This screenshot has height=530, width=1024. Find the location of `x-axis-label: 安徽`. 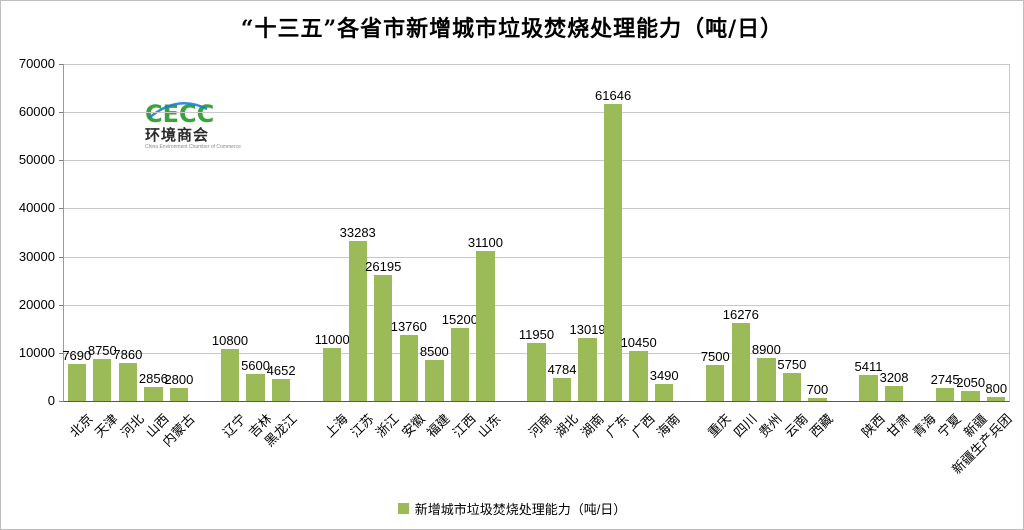

x-axis-label: 安徽 is located at coordinates (413, 426).